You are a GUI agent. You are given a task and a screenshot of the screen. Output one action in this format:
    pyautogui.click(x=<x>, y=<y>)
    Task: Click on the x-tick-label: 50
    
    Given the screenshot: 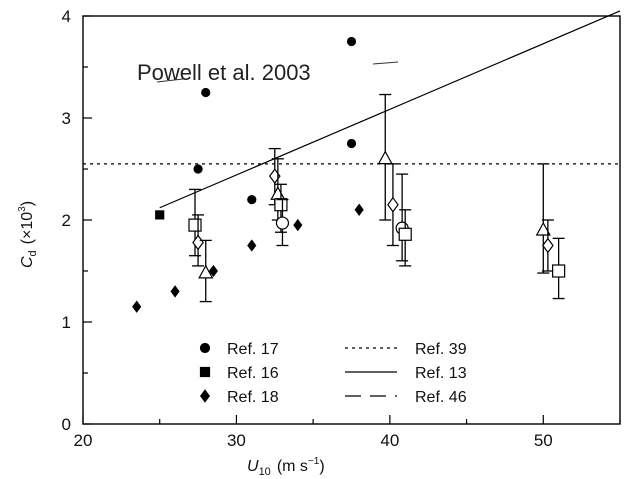 What is the action you would take?
    pyautogui.click(x=543, y=440)
    